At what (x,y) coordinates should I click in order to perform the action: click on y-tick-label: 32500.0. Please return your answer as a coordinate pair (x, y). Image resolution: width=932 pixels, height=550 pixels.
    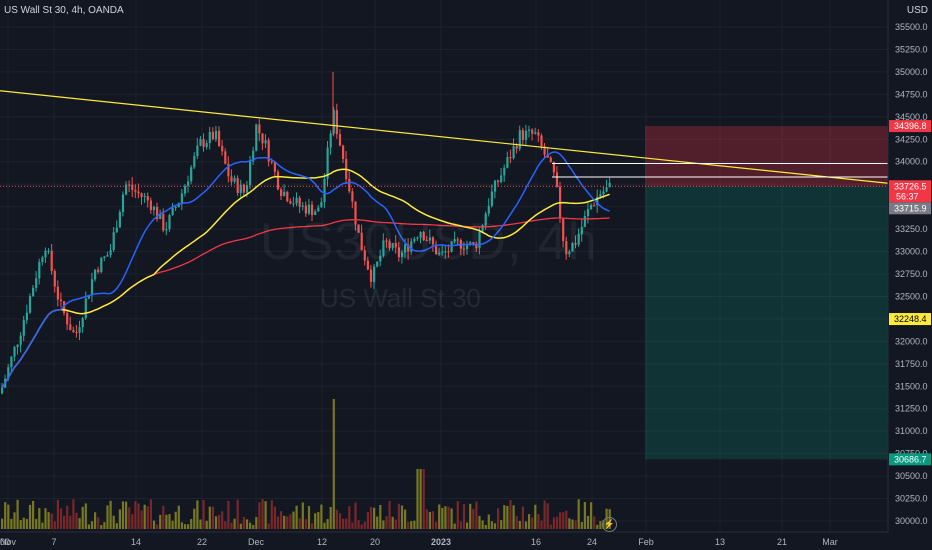
    Looking at the image, I should click on (911, 296).